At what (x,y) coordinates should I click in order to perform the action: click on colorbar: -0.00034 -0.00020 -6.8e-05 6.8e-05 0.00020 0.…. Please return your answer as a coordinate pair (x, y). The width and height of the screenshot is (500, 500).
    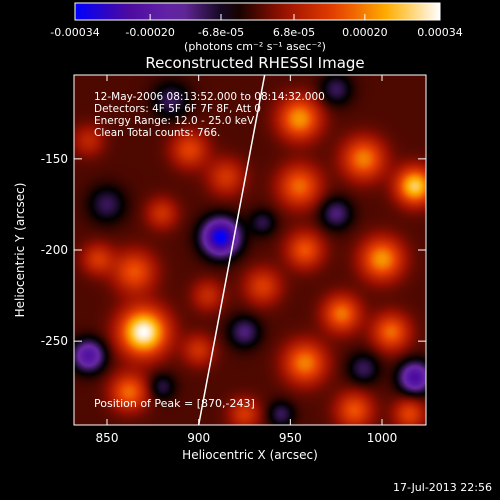
    Looking at the image, I should click on (256, 27).